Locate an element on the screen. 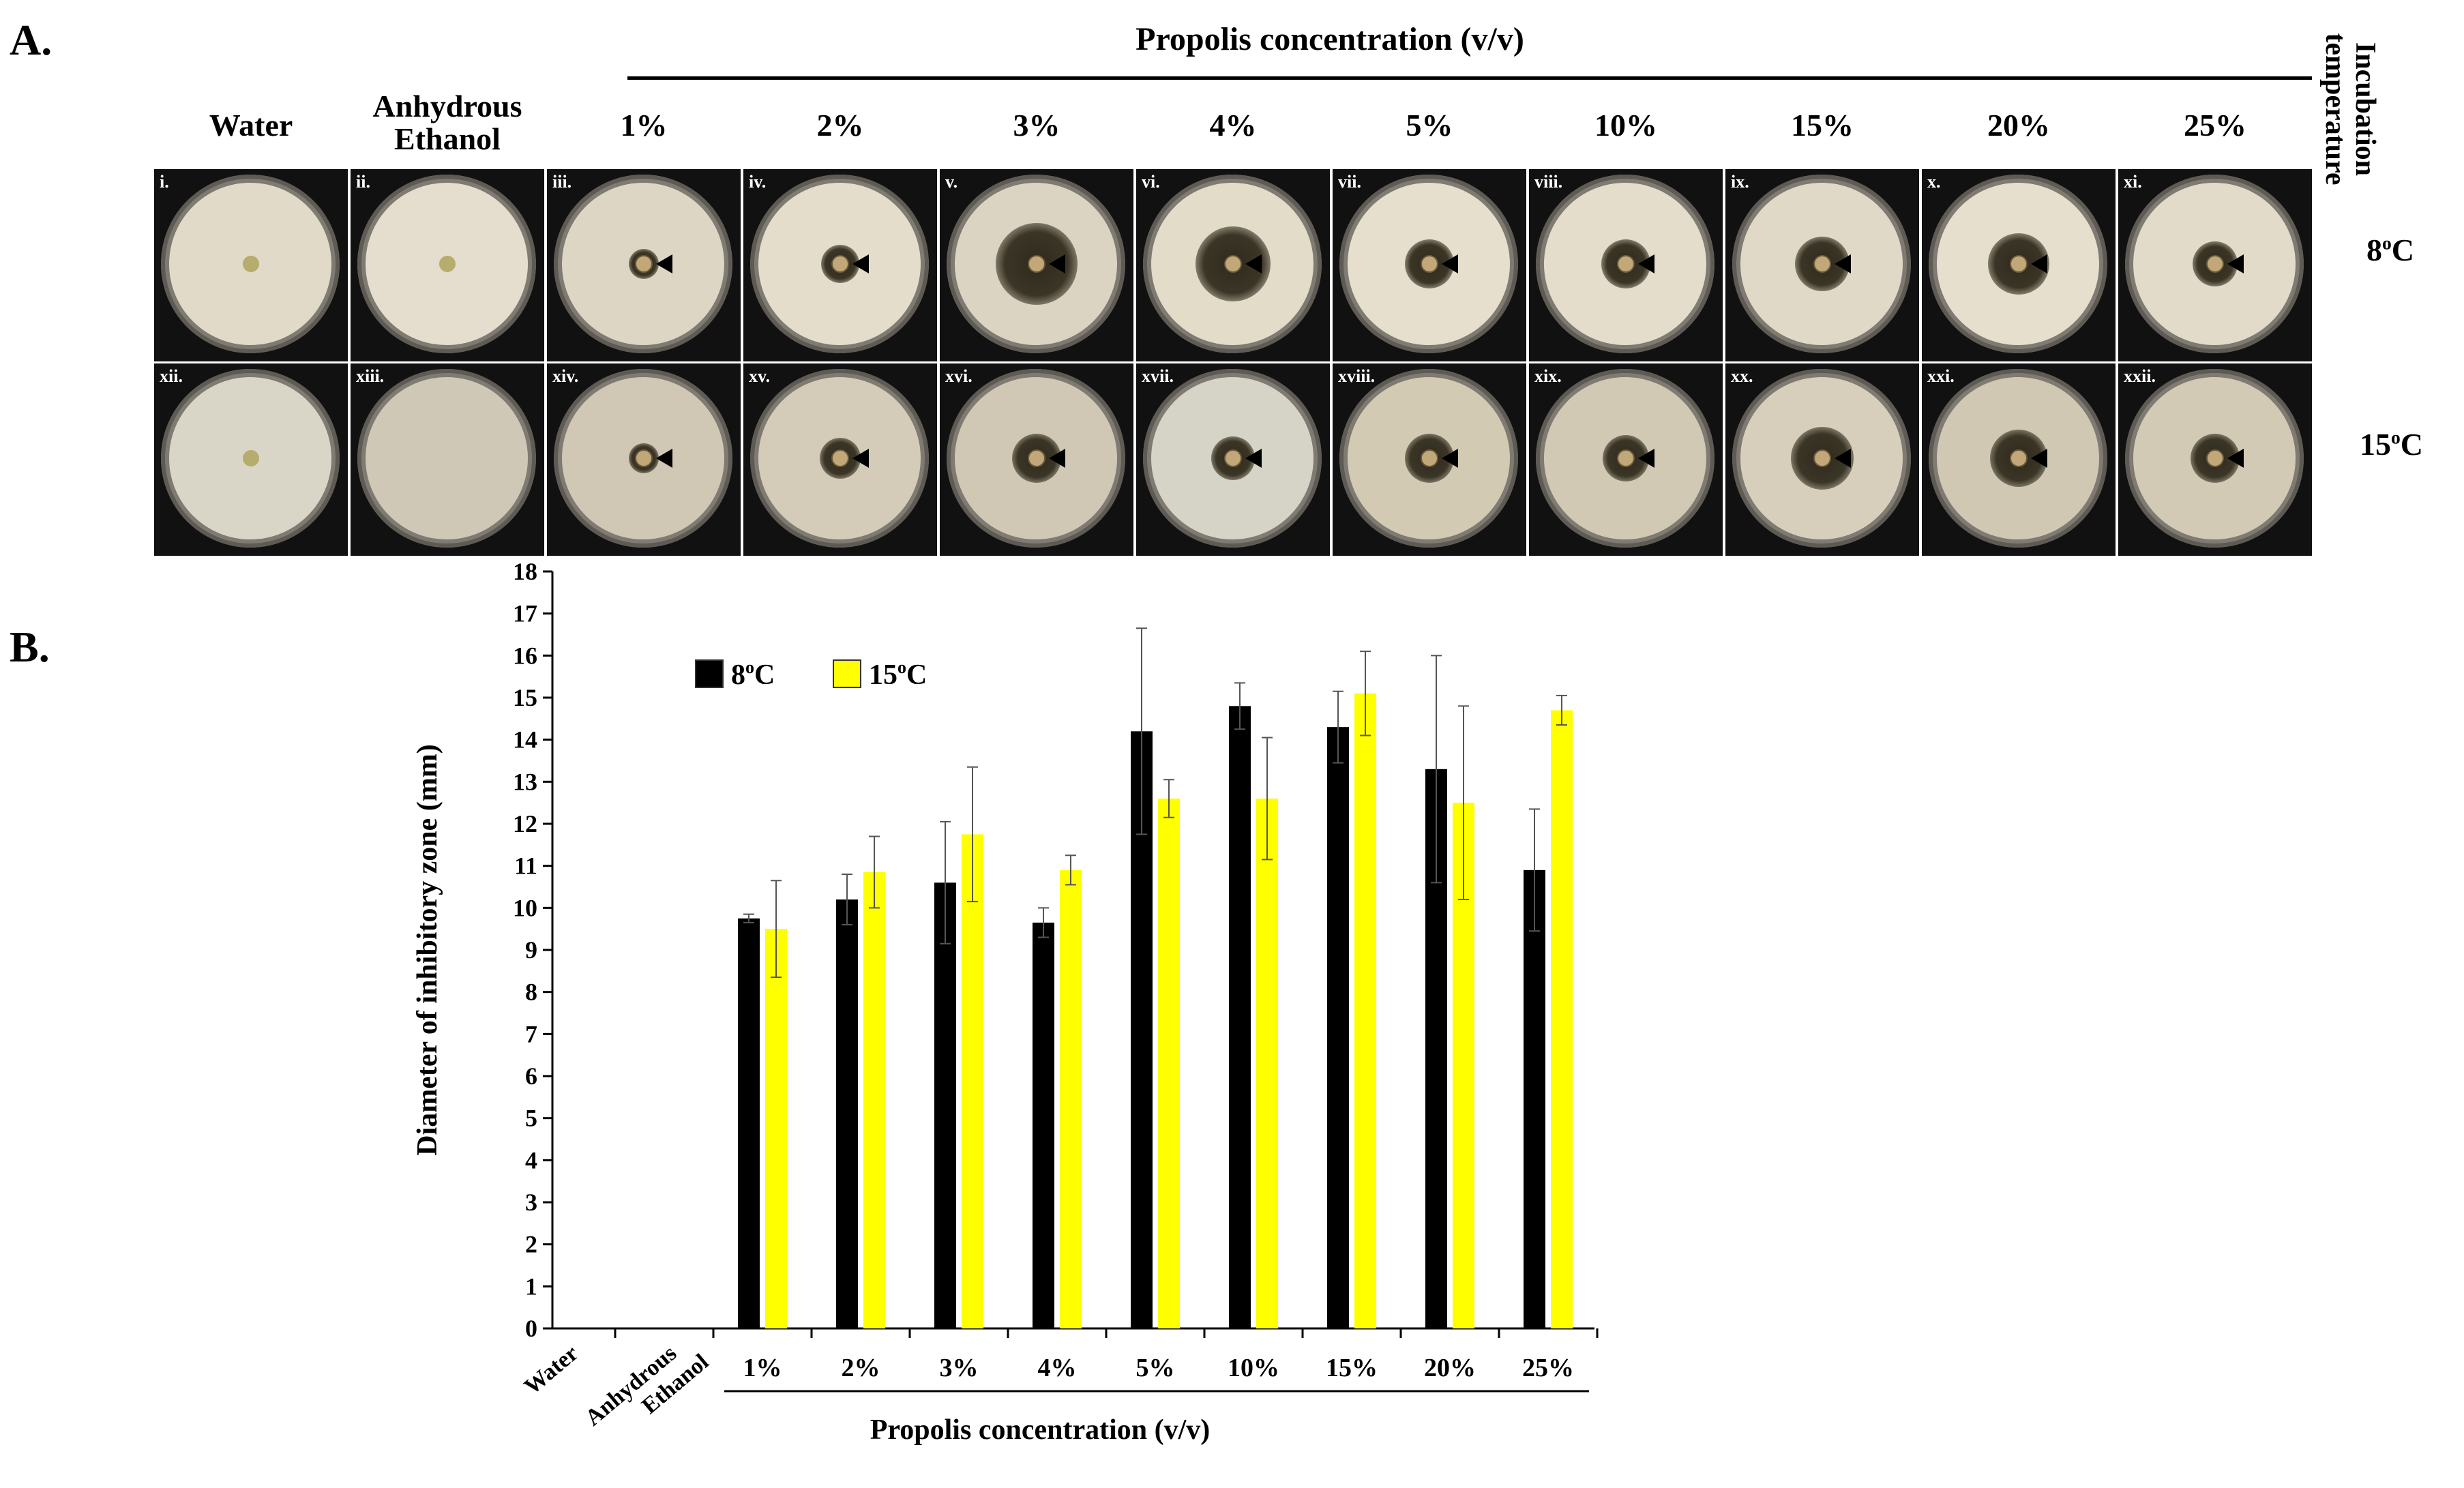  culture-plate-image: xxii. is located at coordinates (2215, 459).